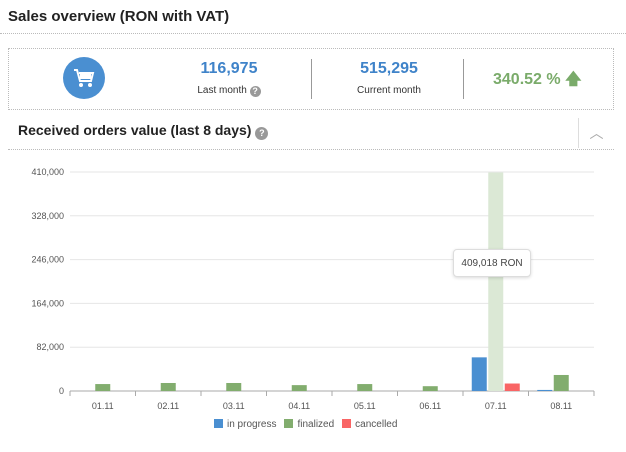  What do you see at coordinates (389, 68) in the screenshot?
I see `current-month-value: 515,295` at bounding box center [389, 68].